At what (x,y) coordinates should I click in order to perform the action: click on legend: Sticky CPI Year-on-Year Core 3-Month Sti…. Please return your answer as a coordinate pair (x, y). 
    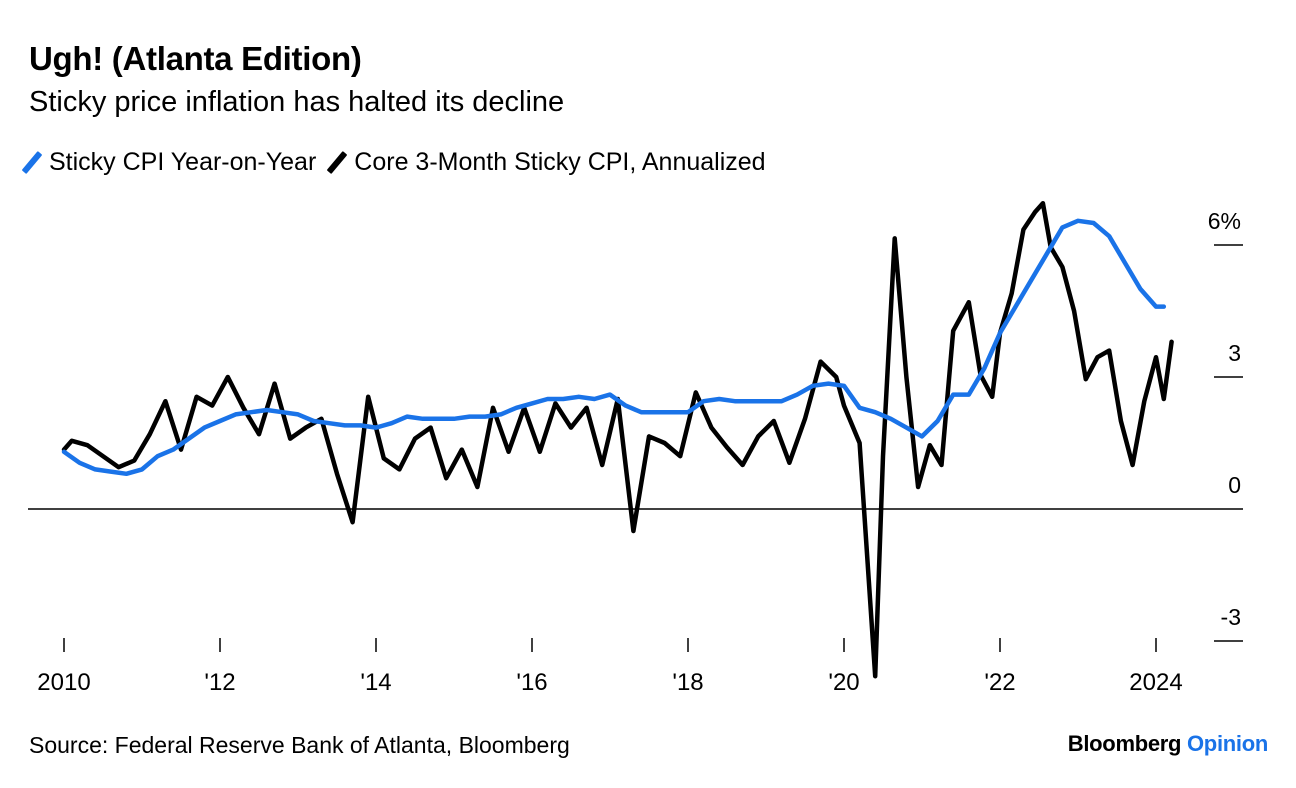
    Looking at the image, I should click on (402, 162).